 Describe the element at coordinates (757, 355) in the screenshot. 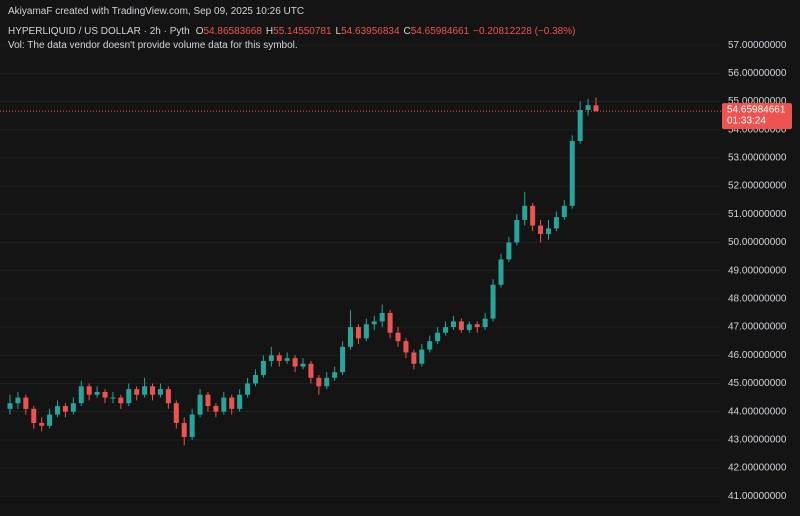

I see `y-tick-label: 46.00000000` at that location.